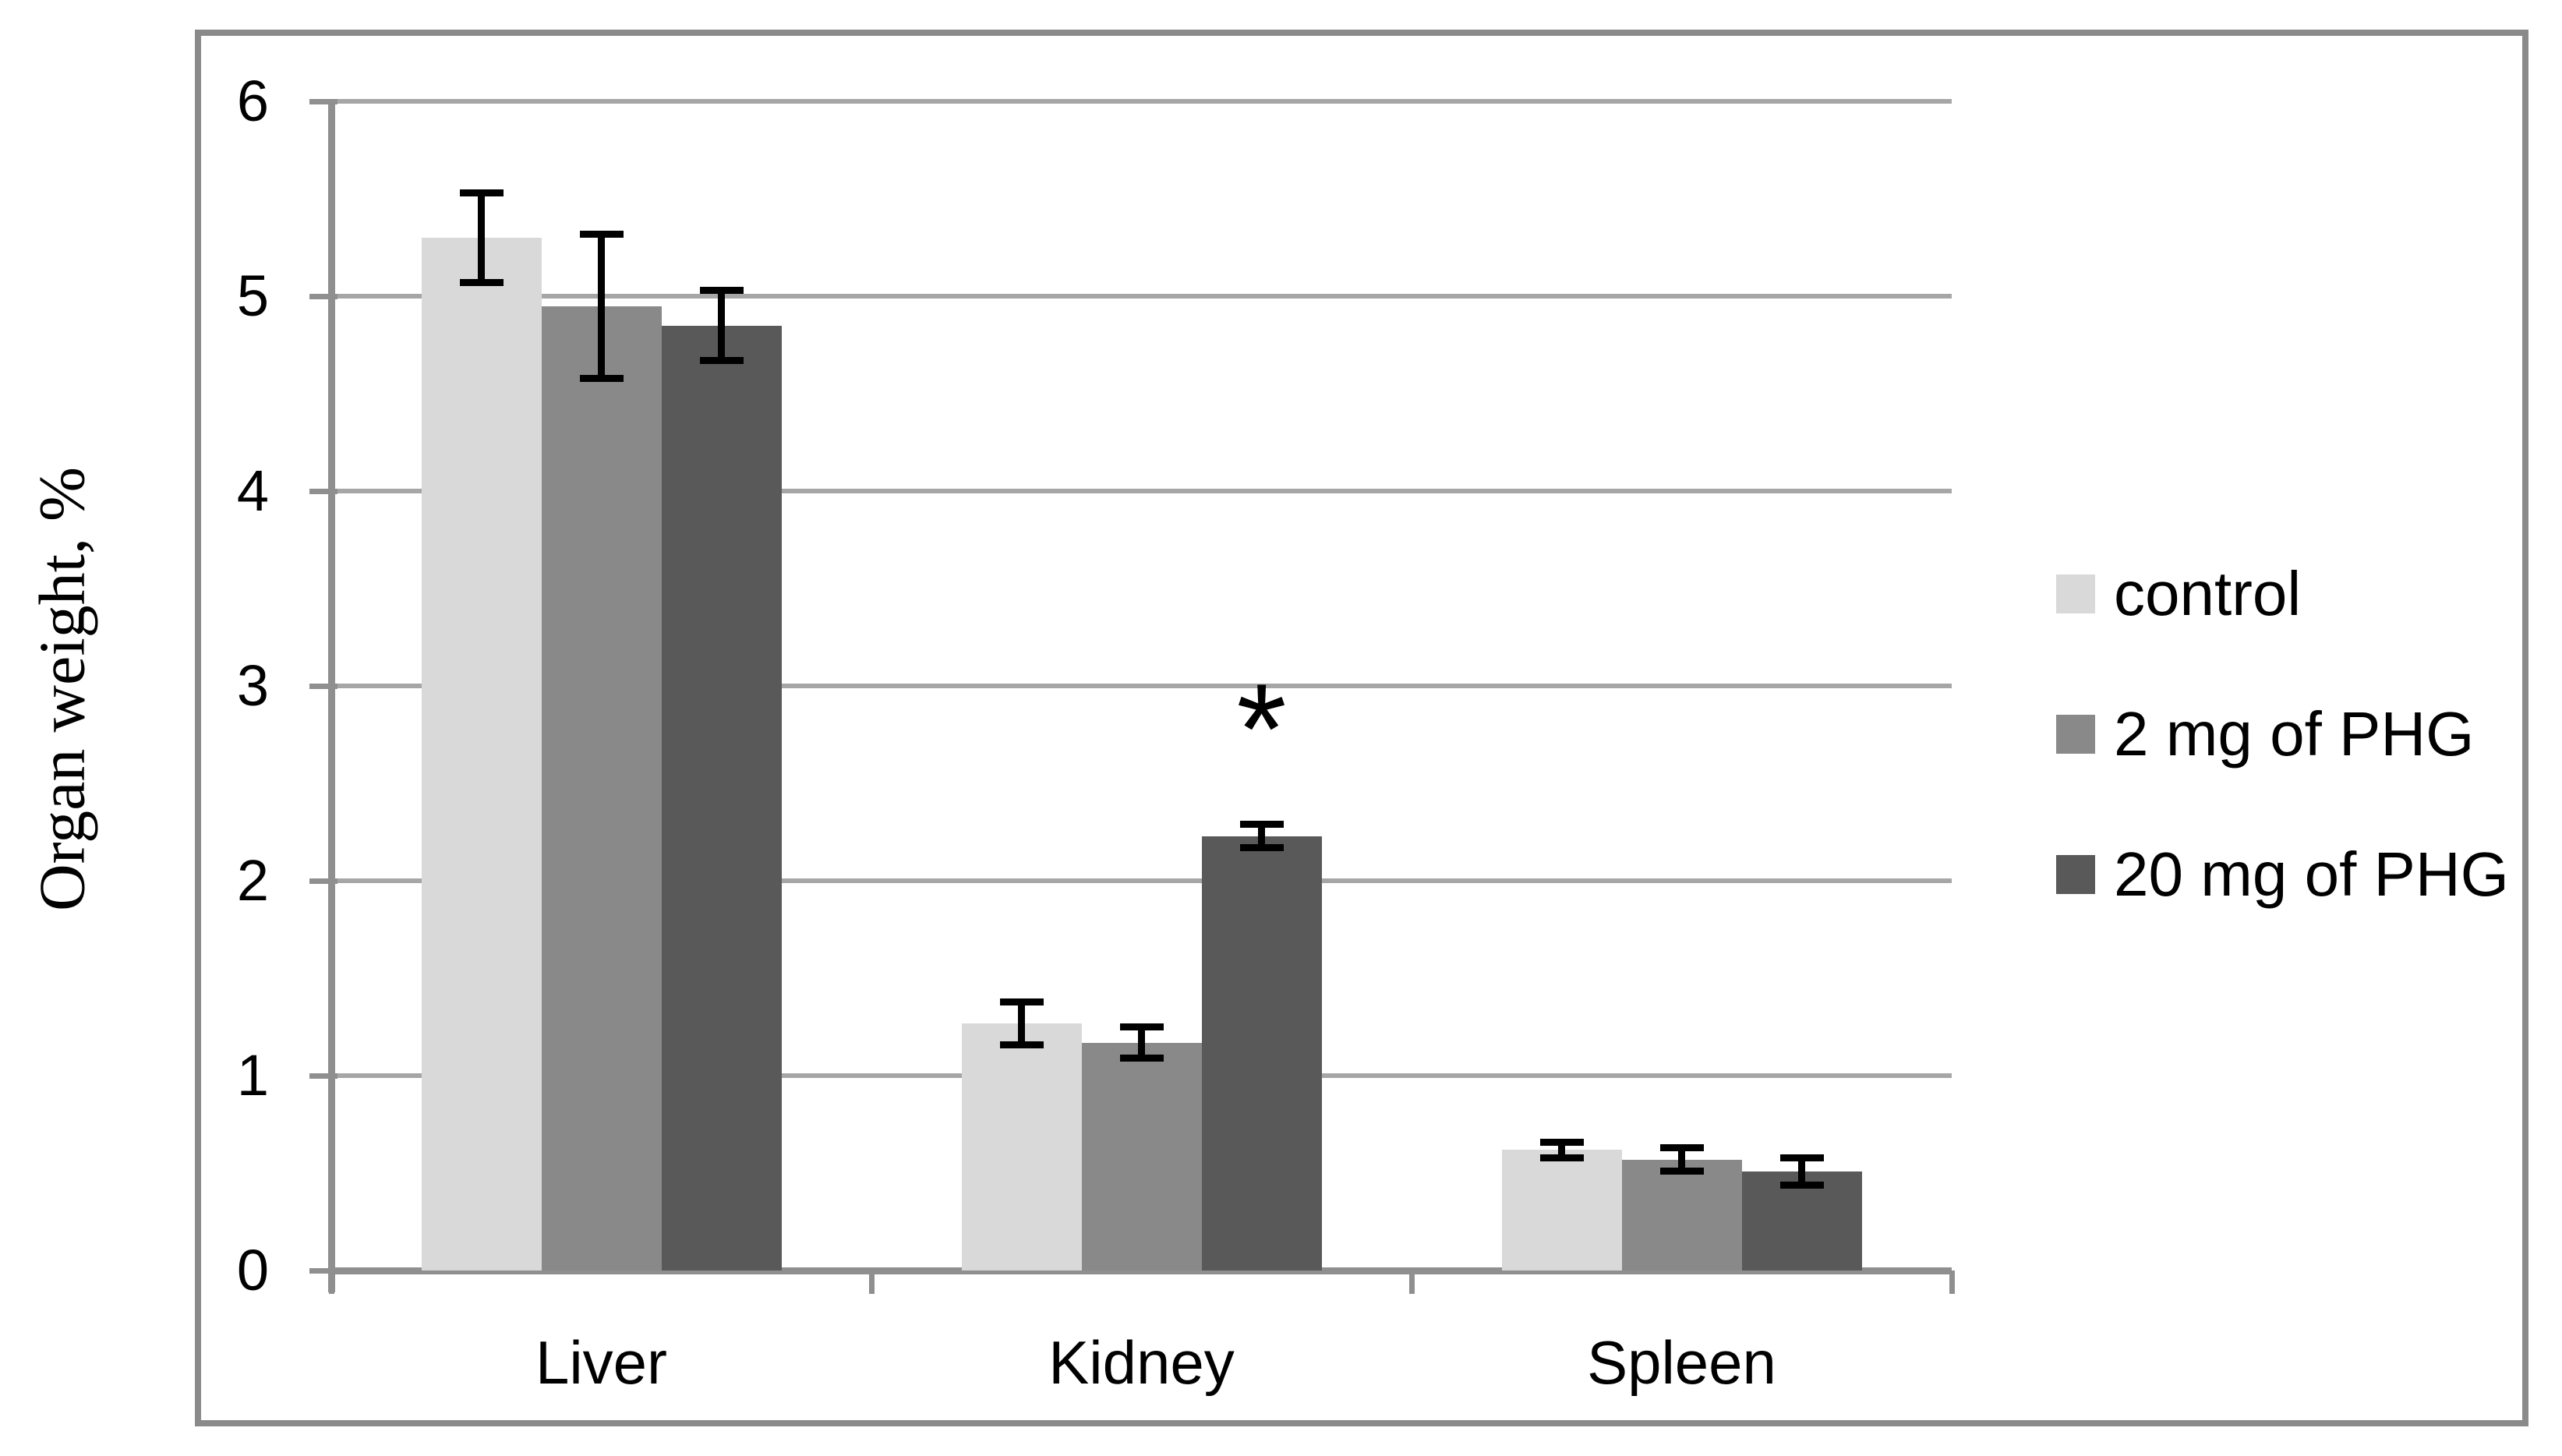 The width and height of the screenshot is (2562, 1456). Describe the element at coordinates (481, 283) in the screenshot. I see `error-bar-control-liver-bottom-cap` at that location.